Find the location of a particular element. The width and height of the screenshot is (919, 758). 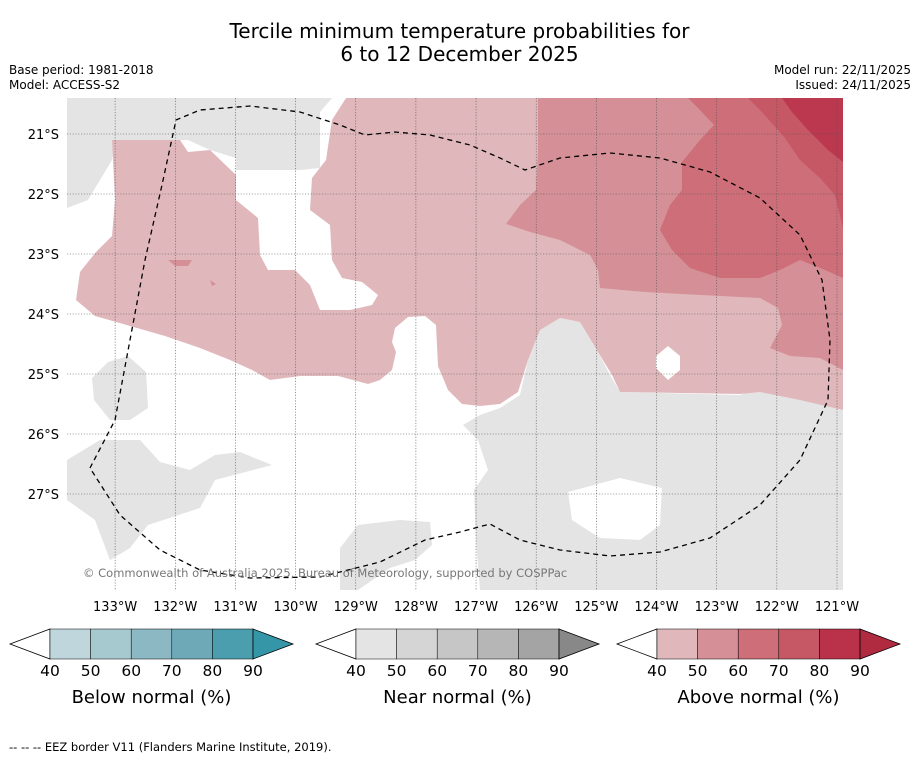

y-tick-label: 21°S is located at coordinates (43, 135).